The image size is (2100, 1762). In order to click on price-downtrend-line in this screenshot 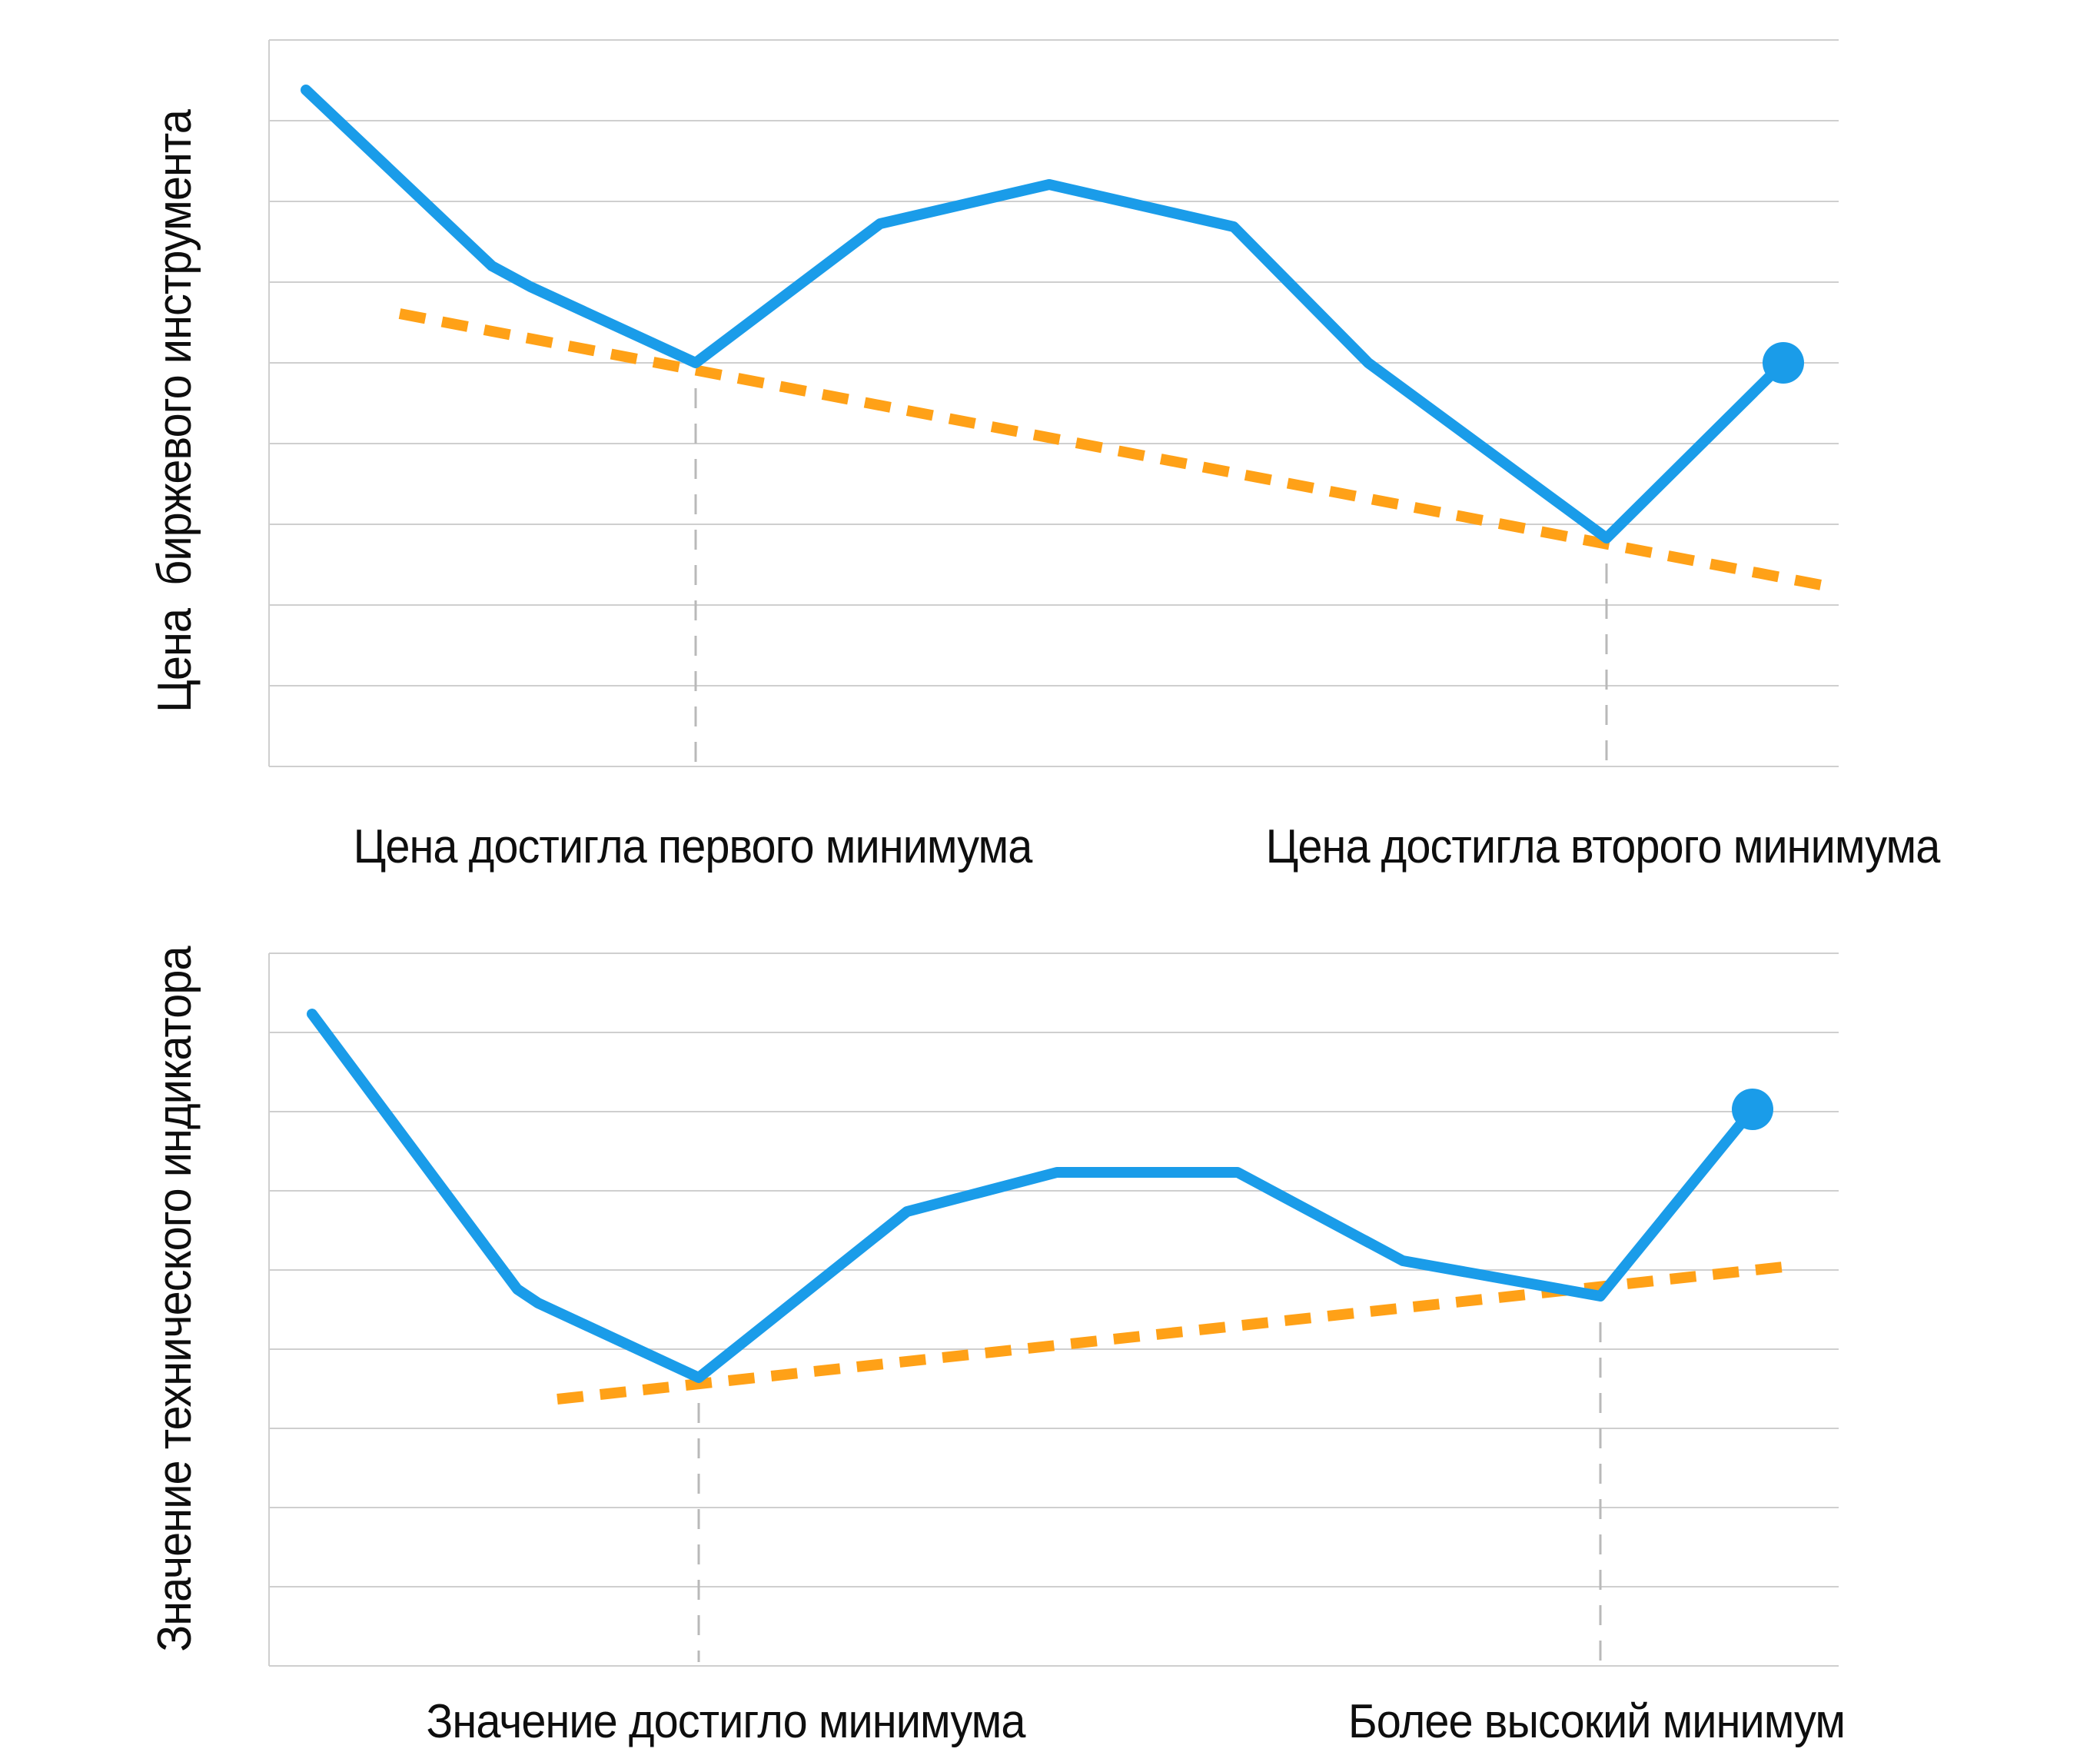, I will do `click(1114, 450)`.